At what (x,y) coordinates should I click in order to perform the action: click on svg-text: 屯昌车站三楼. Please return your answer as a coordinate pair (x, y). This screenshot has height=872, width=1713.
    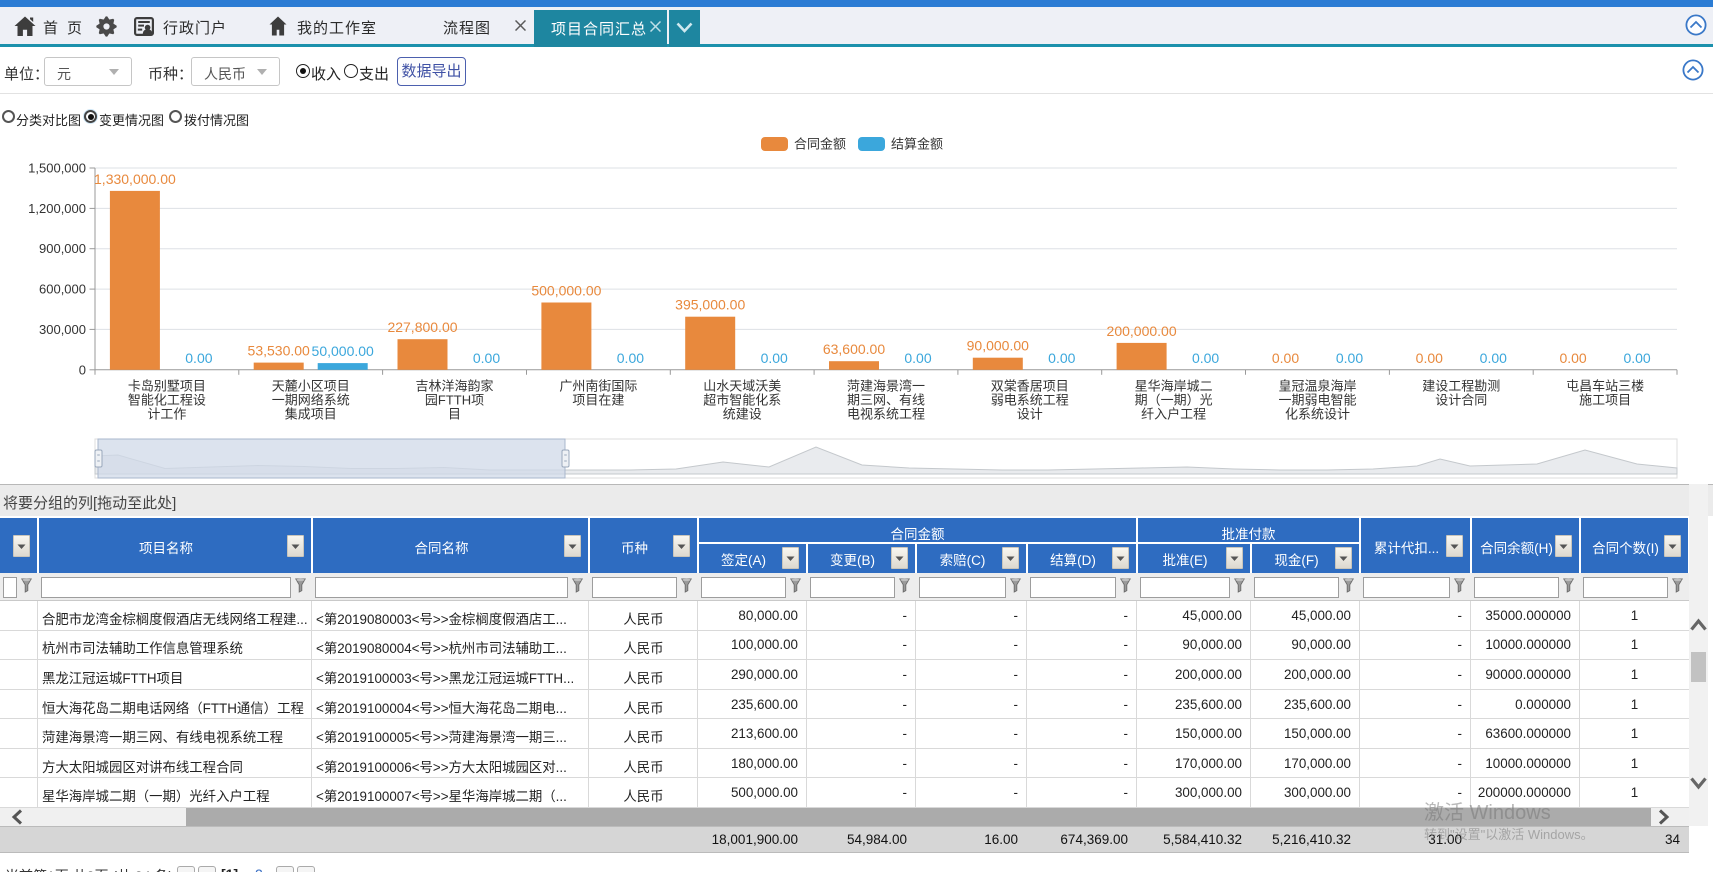
    Looking at the image, I should click on (1605, 386).